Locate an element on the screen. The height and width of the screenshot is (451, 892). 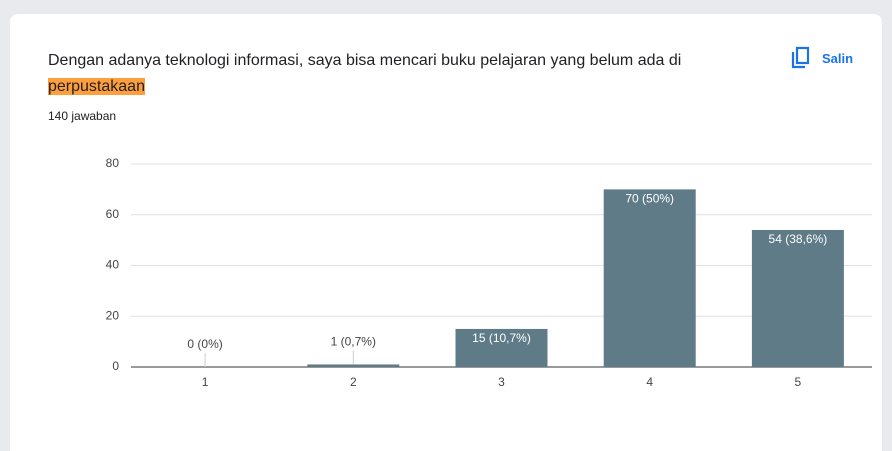
value-label: 0 (0%) is located at coordinates (204, 344).